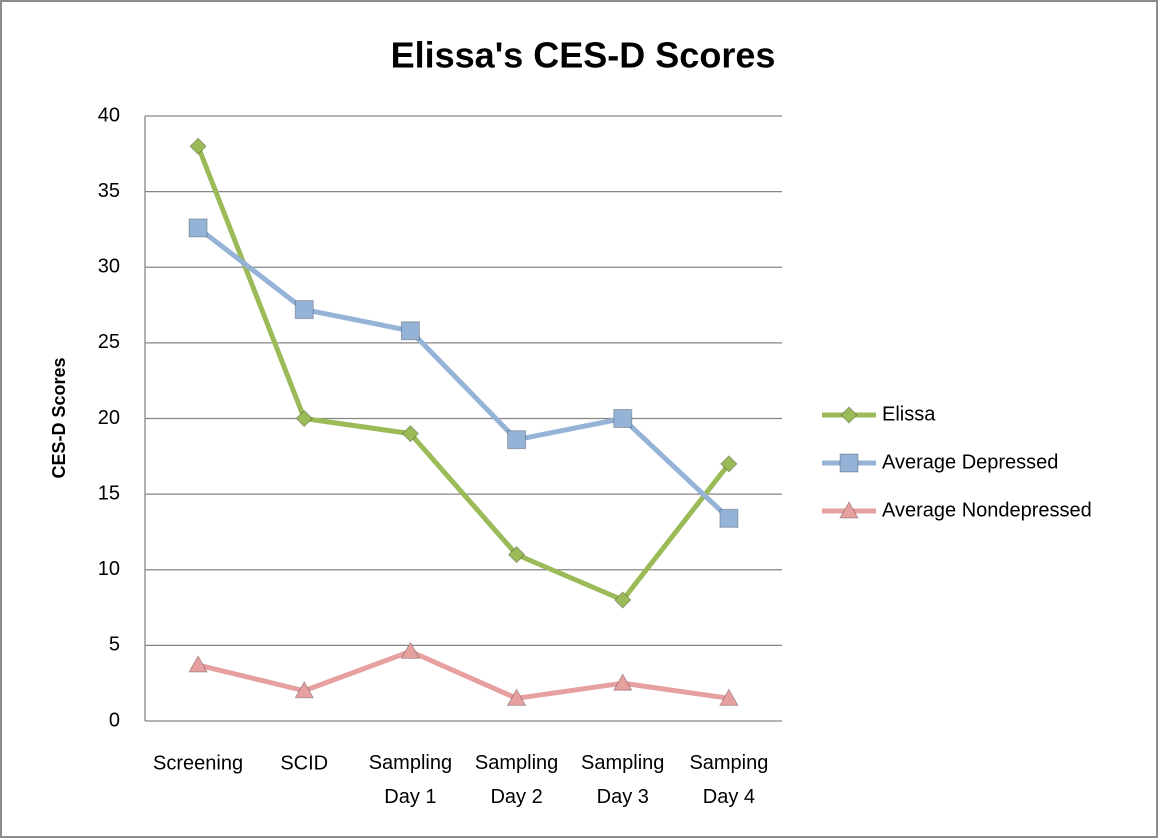 This screenshot has width=1158, height=838. I want to click on series-line, so click(463, 674).